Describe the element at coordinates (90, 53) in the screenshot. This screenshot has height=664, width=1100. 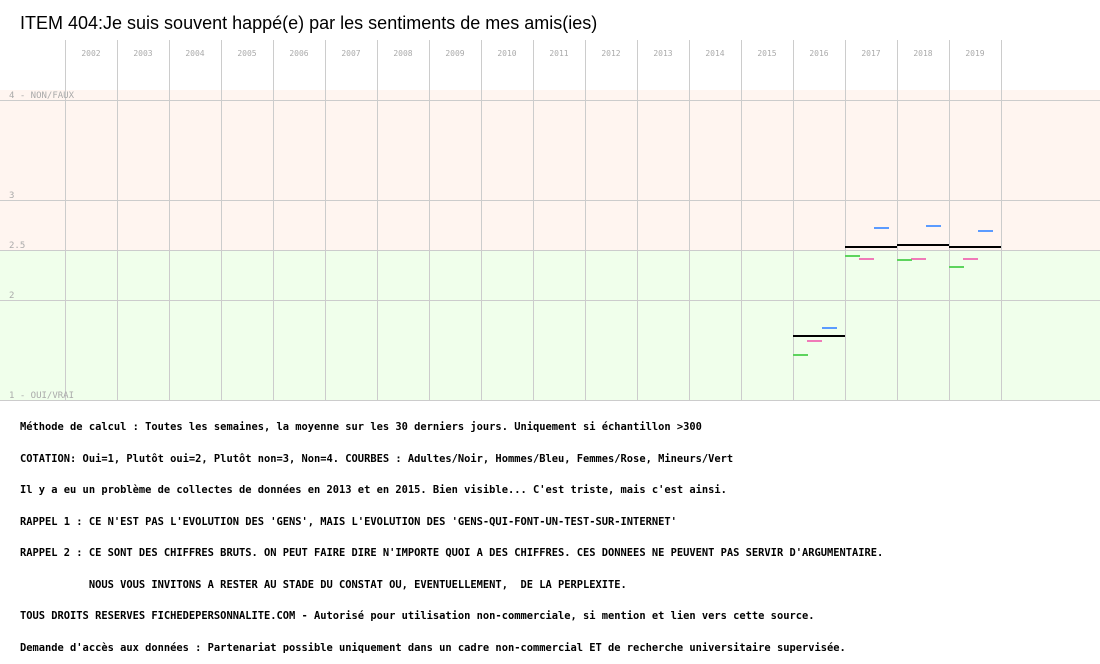
I see `x-tick-label: 2002` at that location.